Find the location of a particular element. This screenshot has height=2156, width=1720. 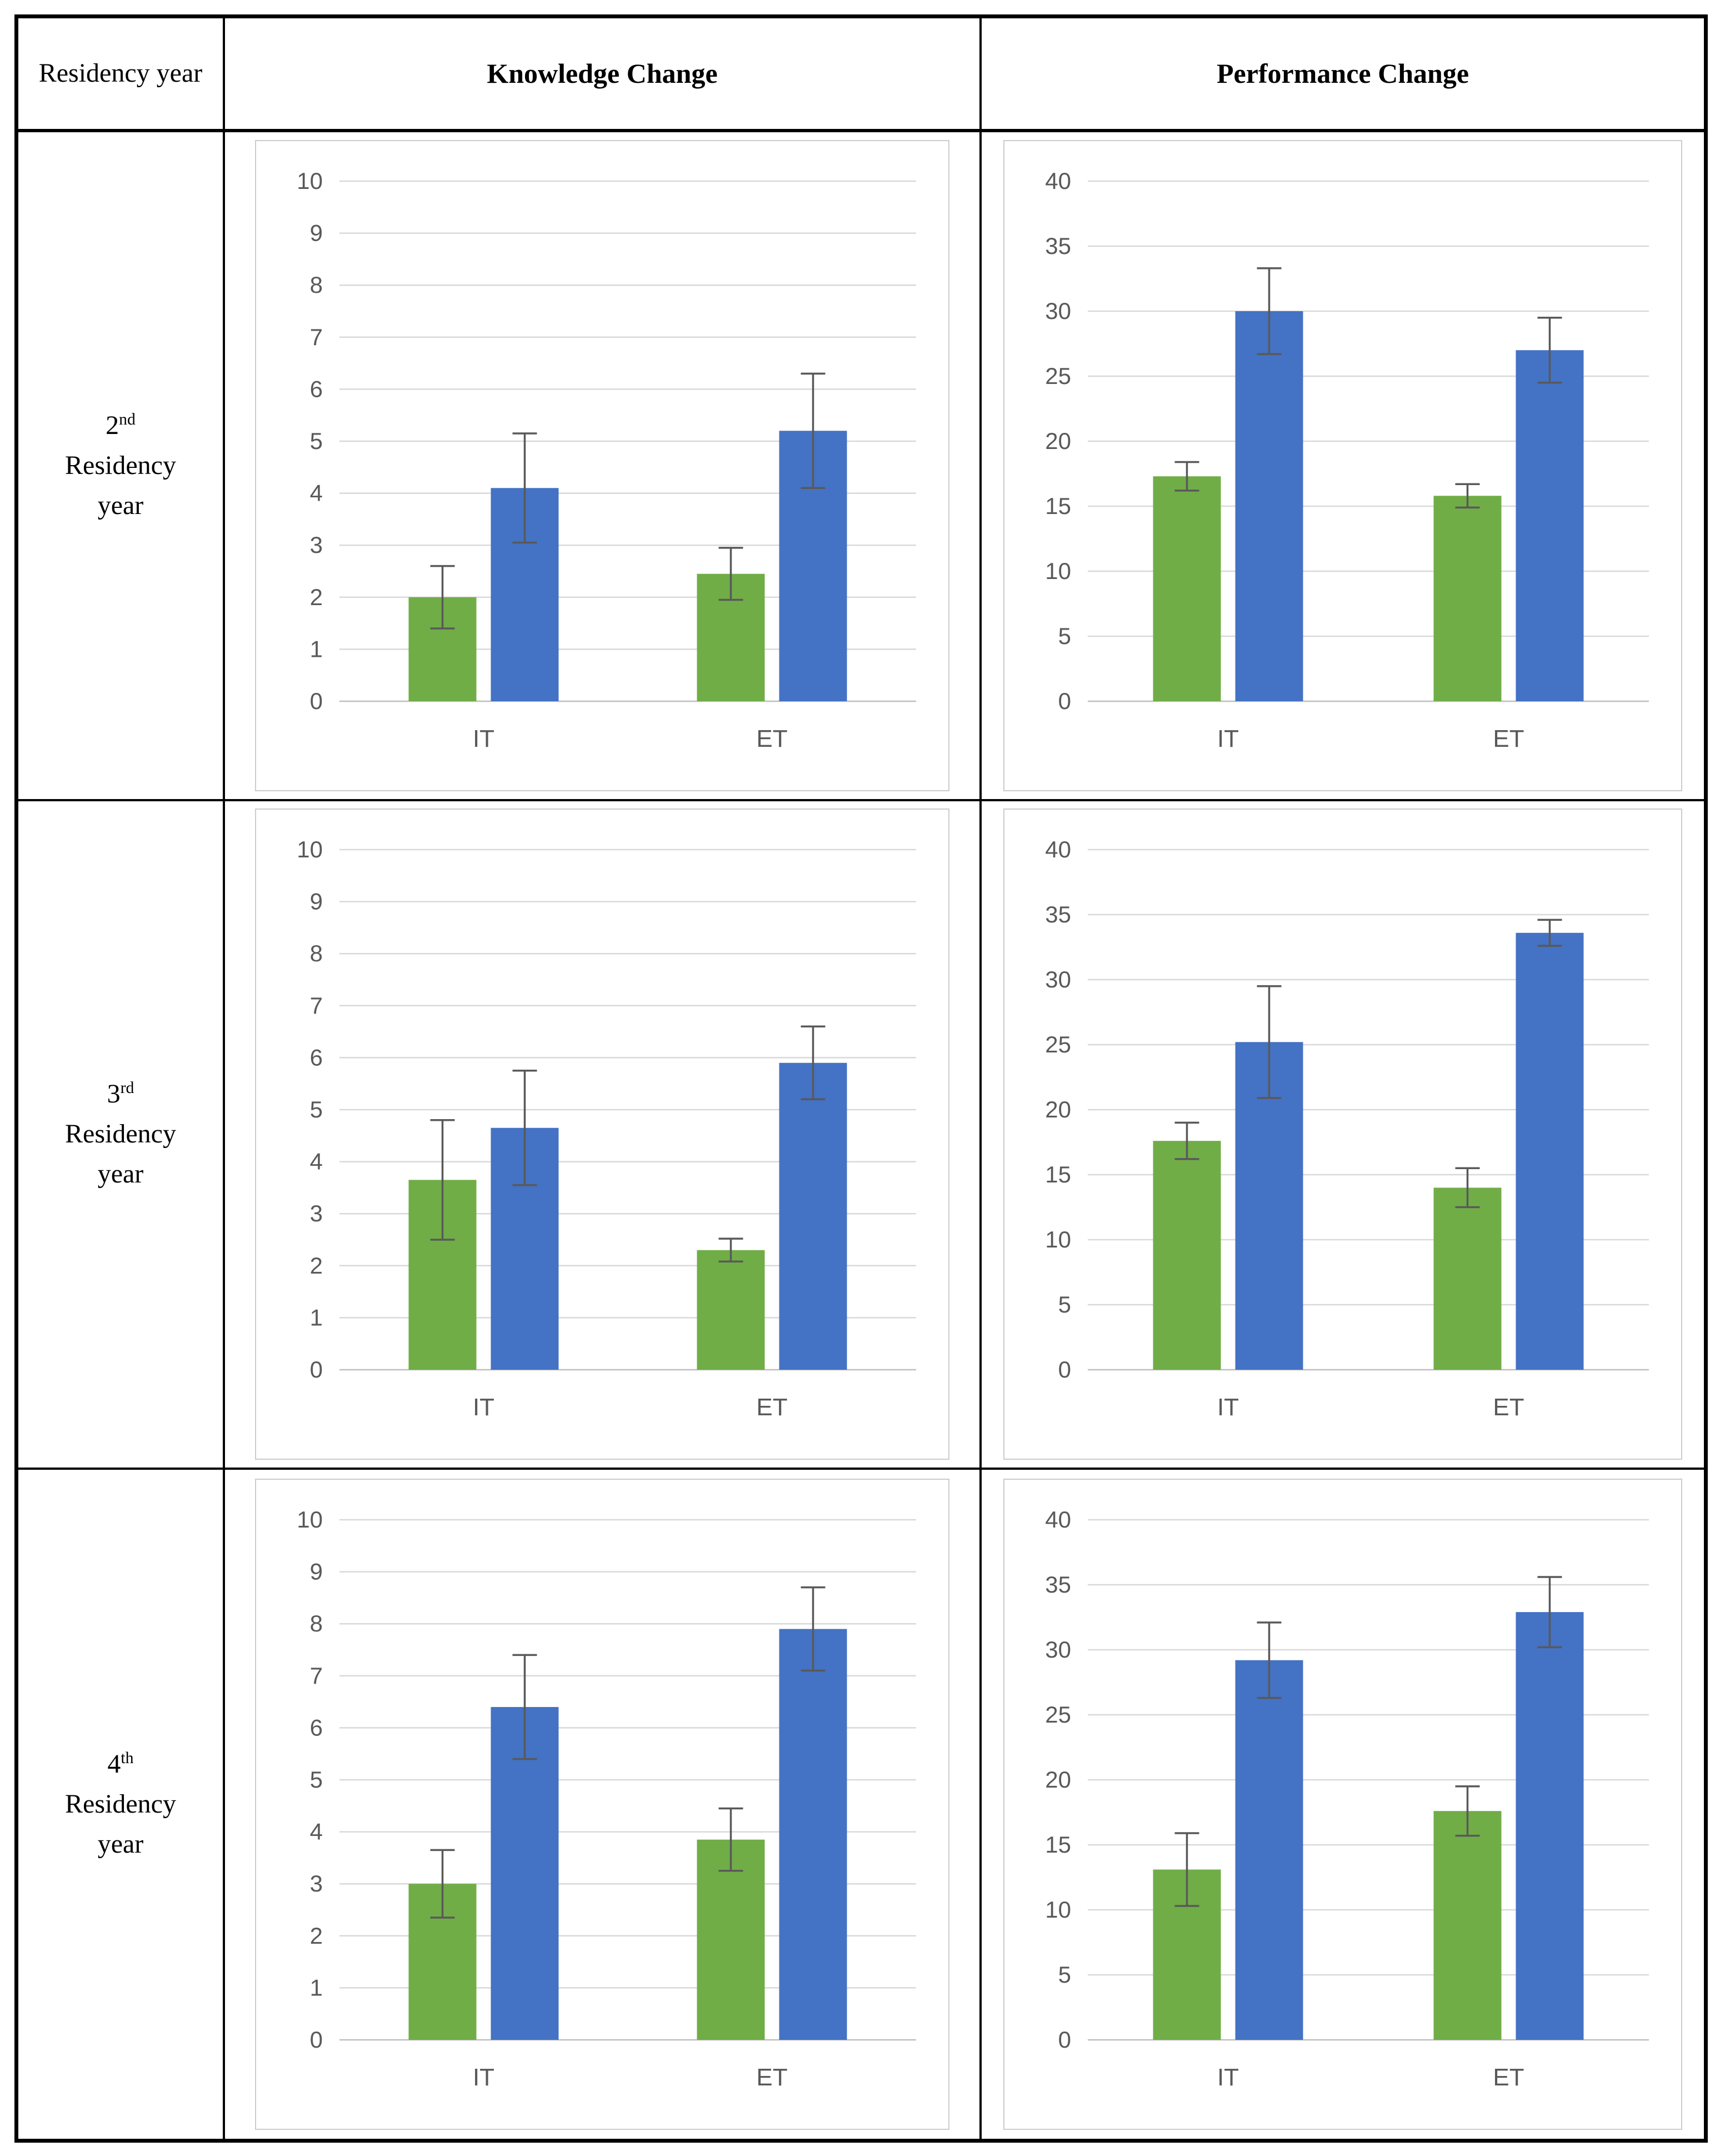

performance-change-title: Performance Change is located at coordinates (1342, 73).